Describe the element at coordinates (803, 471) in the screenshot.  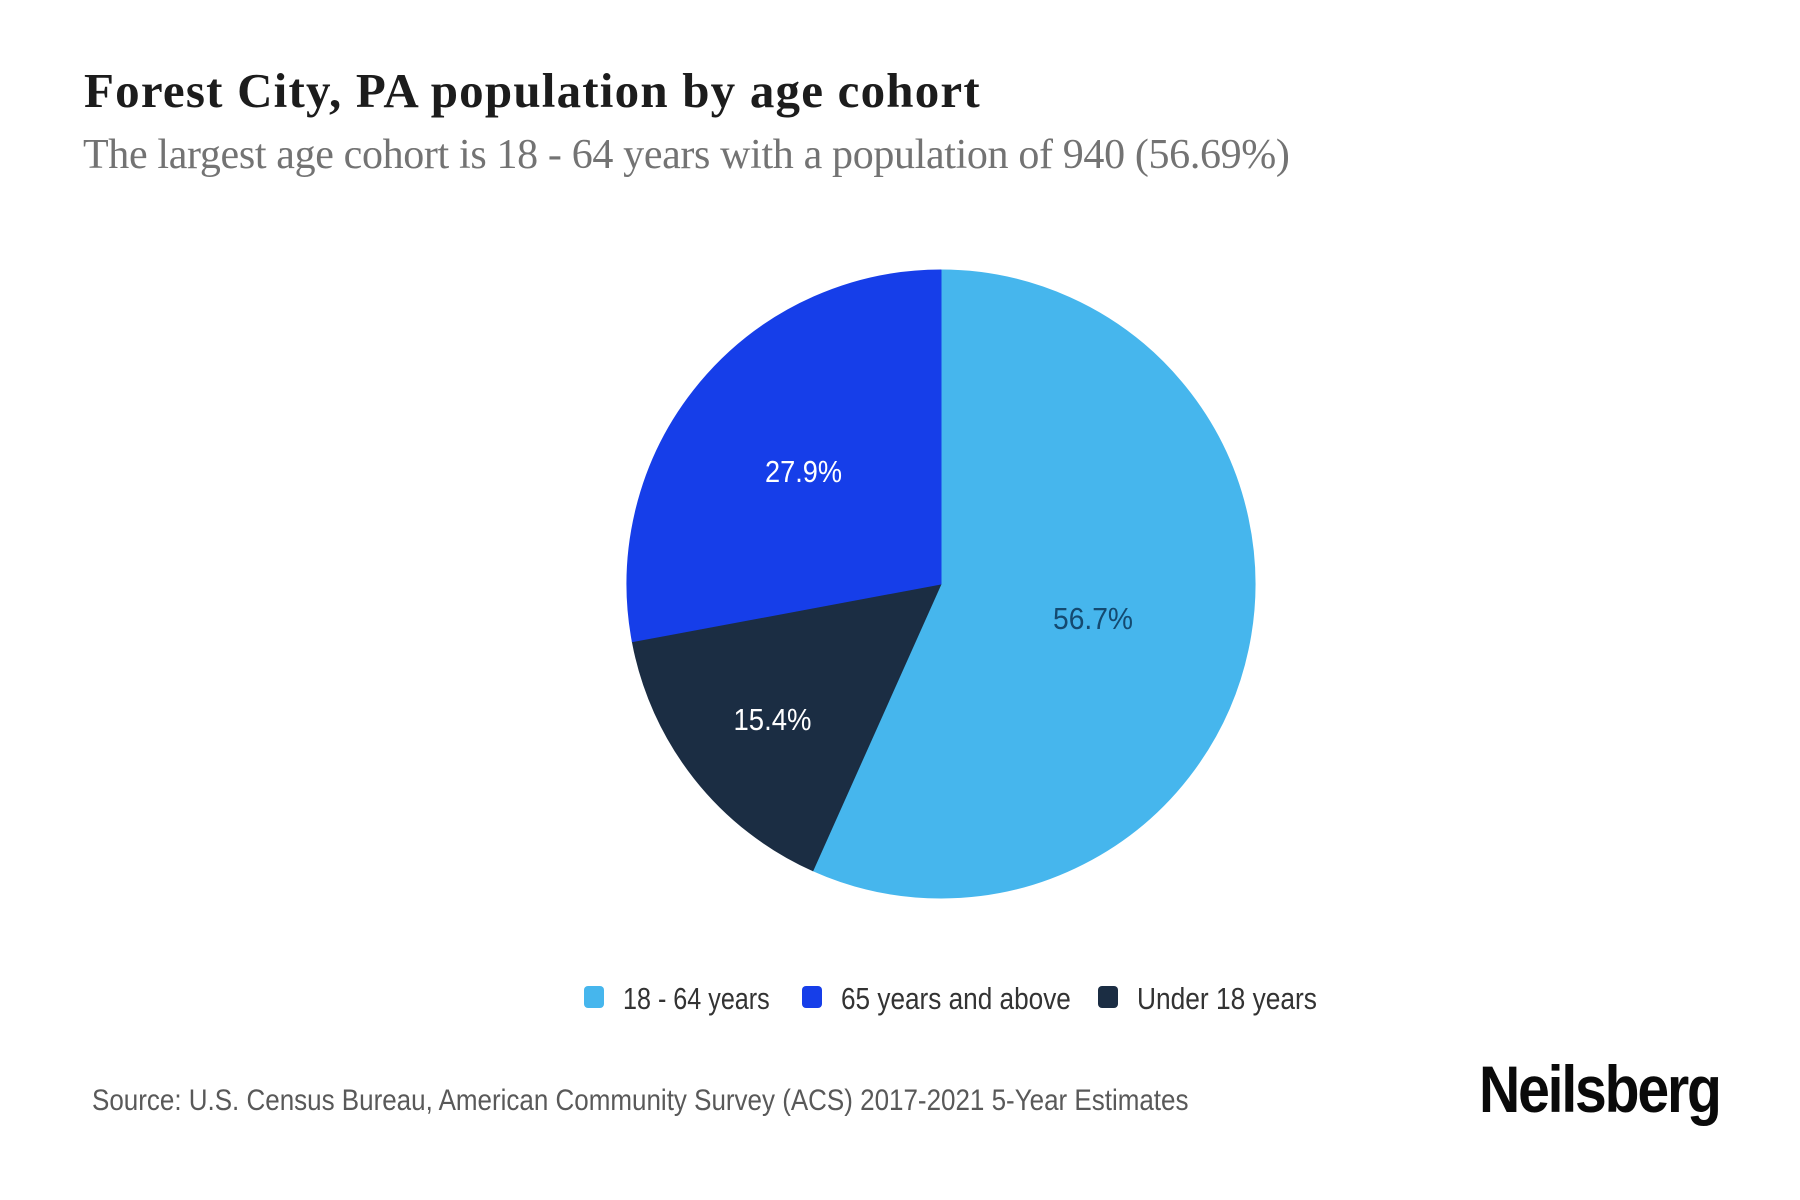
I see `svg-text: 27.9%` at that location.